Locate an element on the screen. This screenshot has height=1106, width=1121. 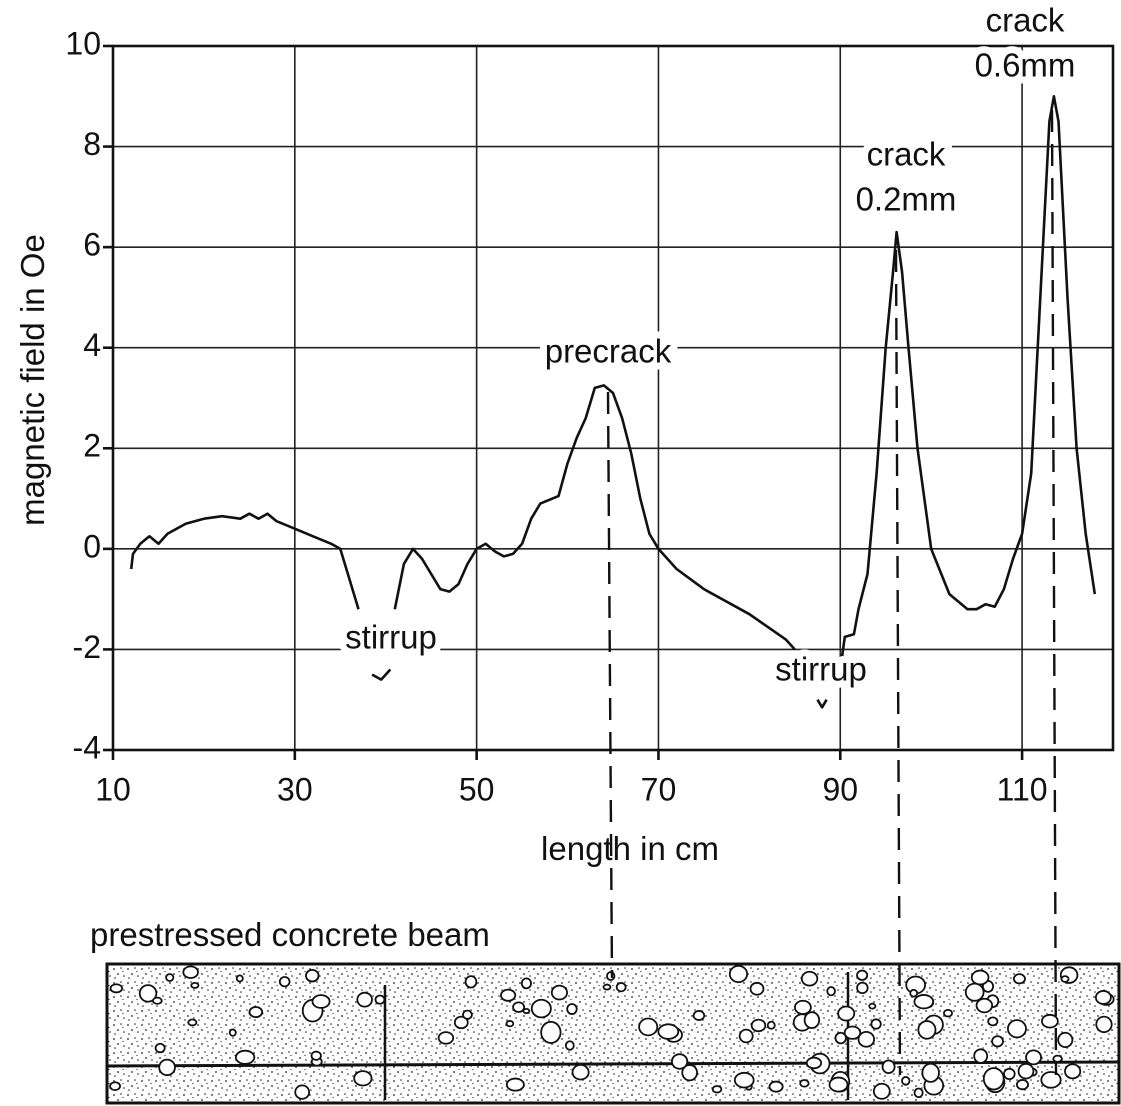
y-tick-label: 0 is located at coordinates (92, 546).